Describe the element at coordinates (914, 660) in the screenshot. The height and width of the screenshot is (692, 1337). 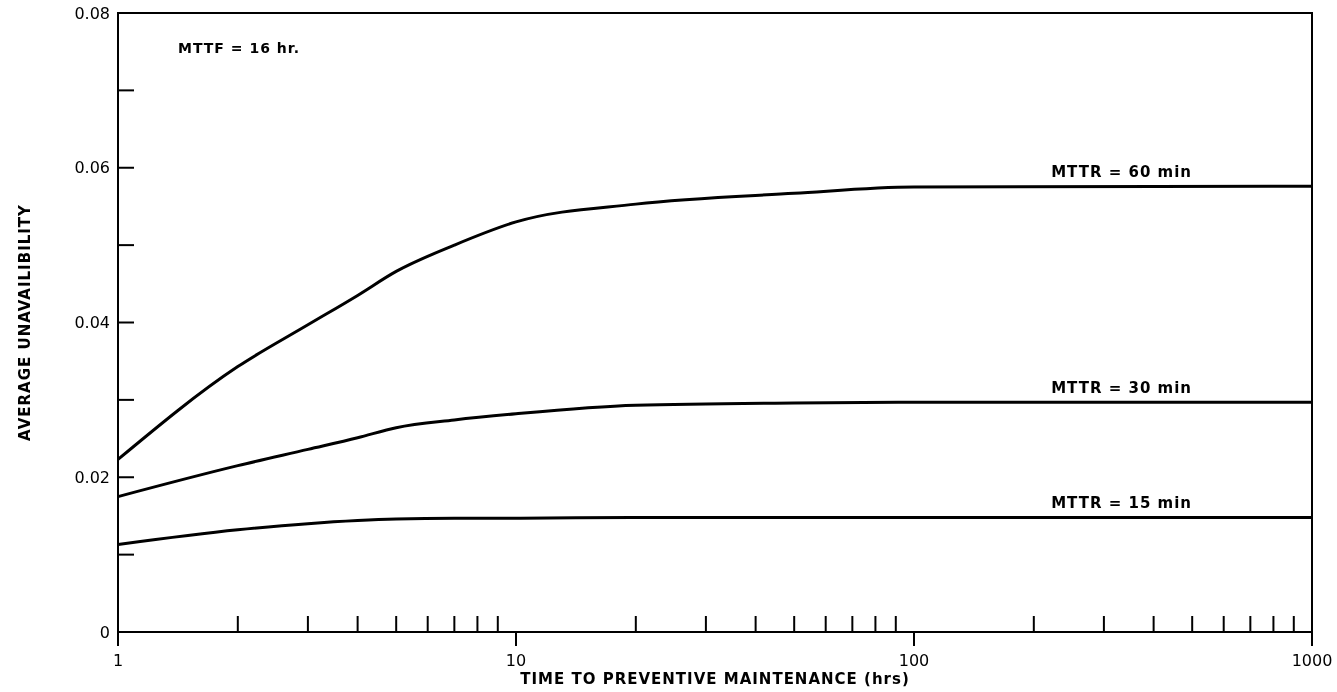
I see `x-tick-label: 100` at that location.